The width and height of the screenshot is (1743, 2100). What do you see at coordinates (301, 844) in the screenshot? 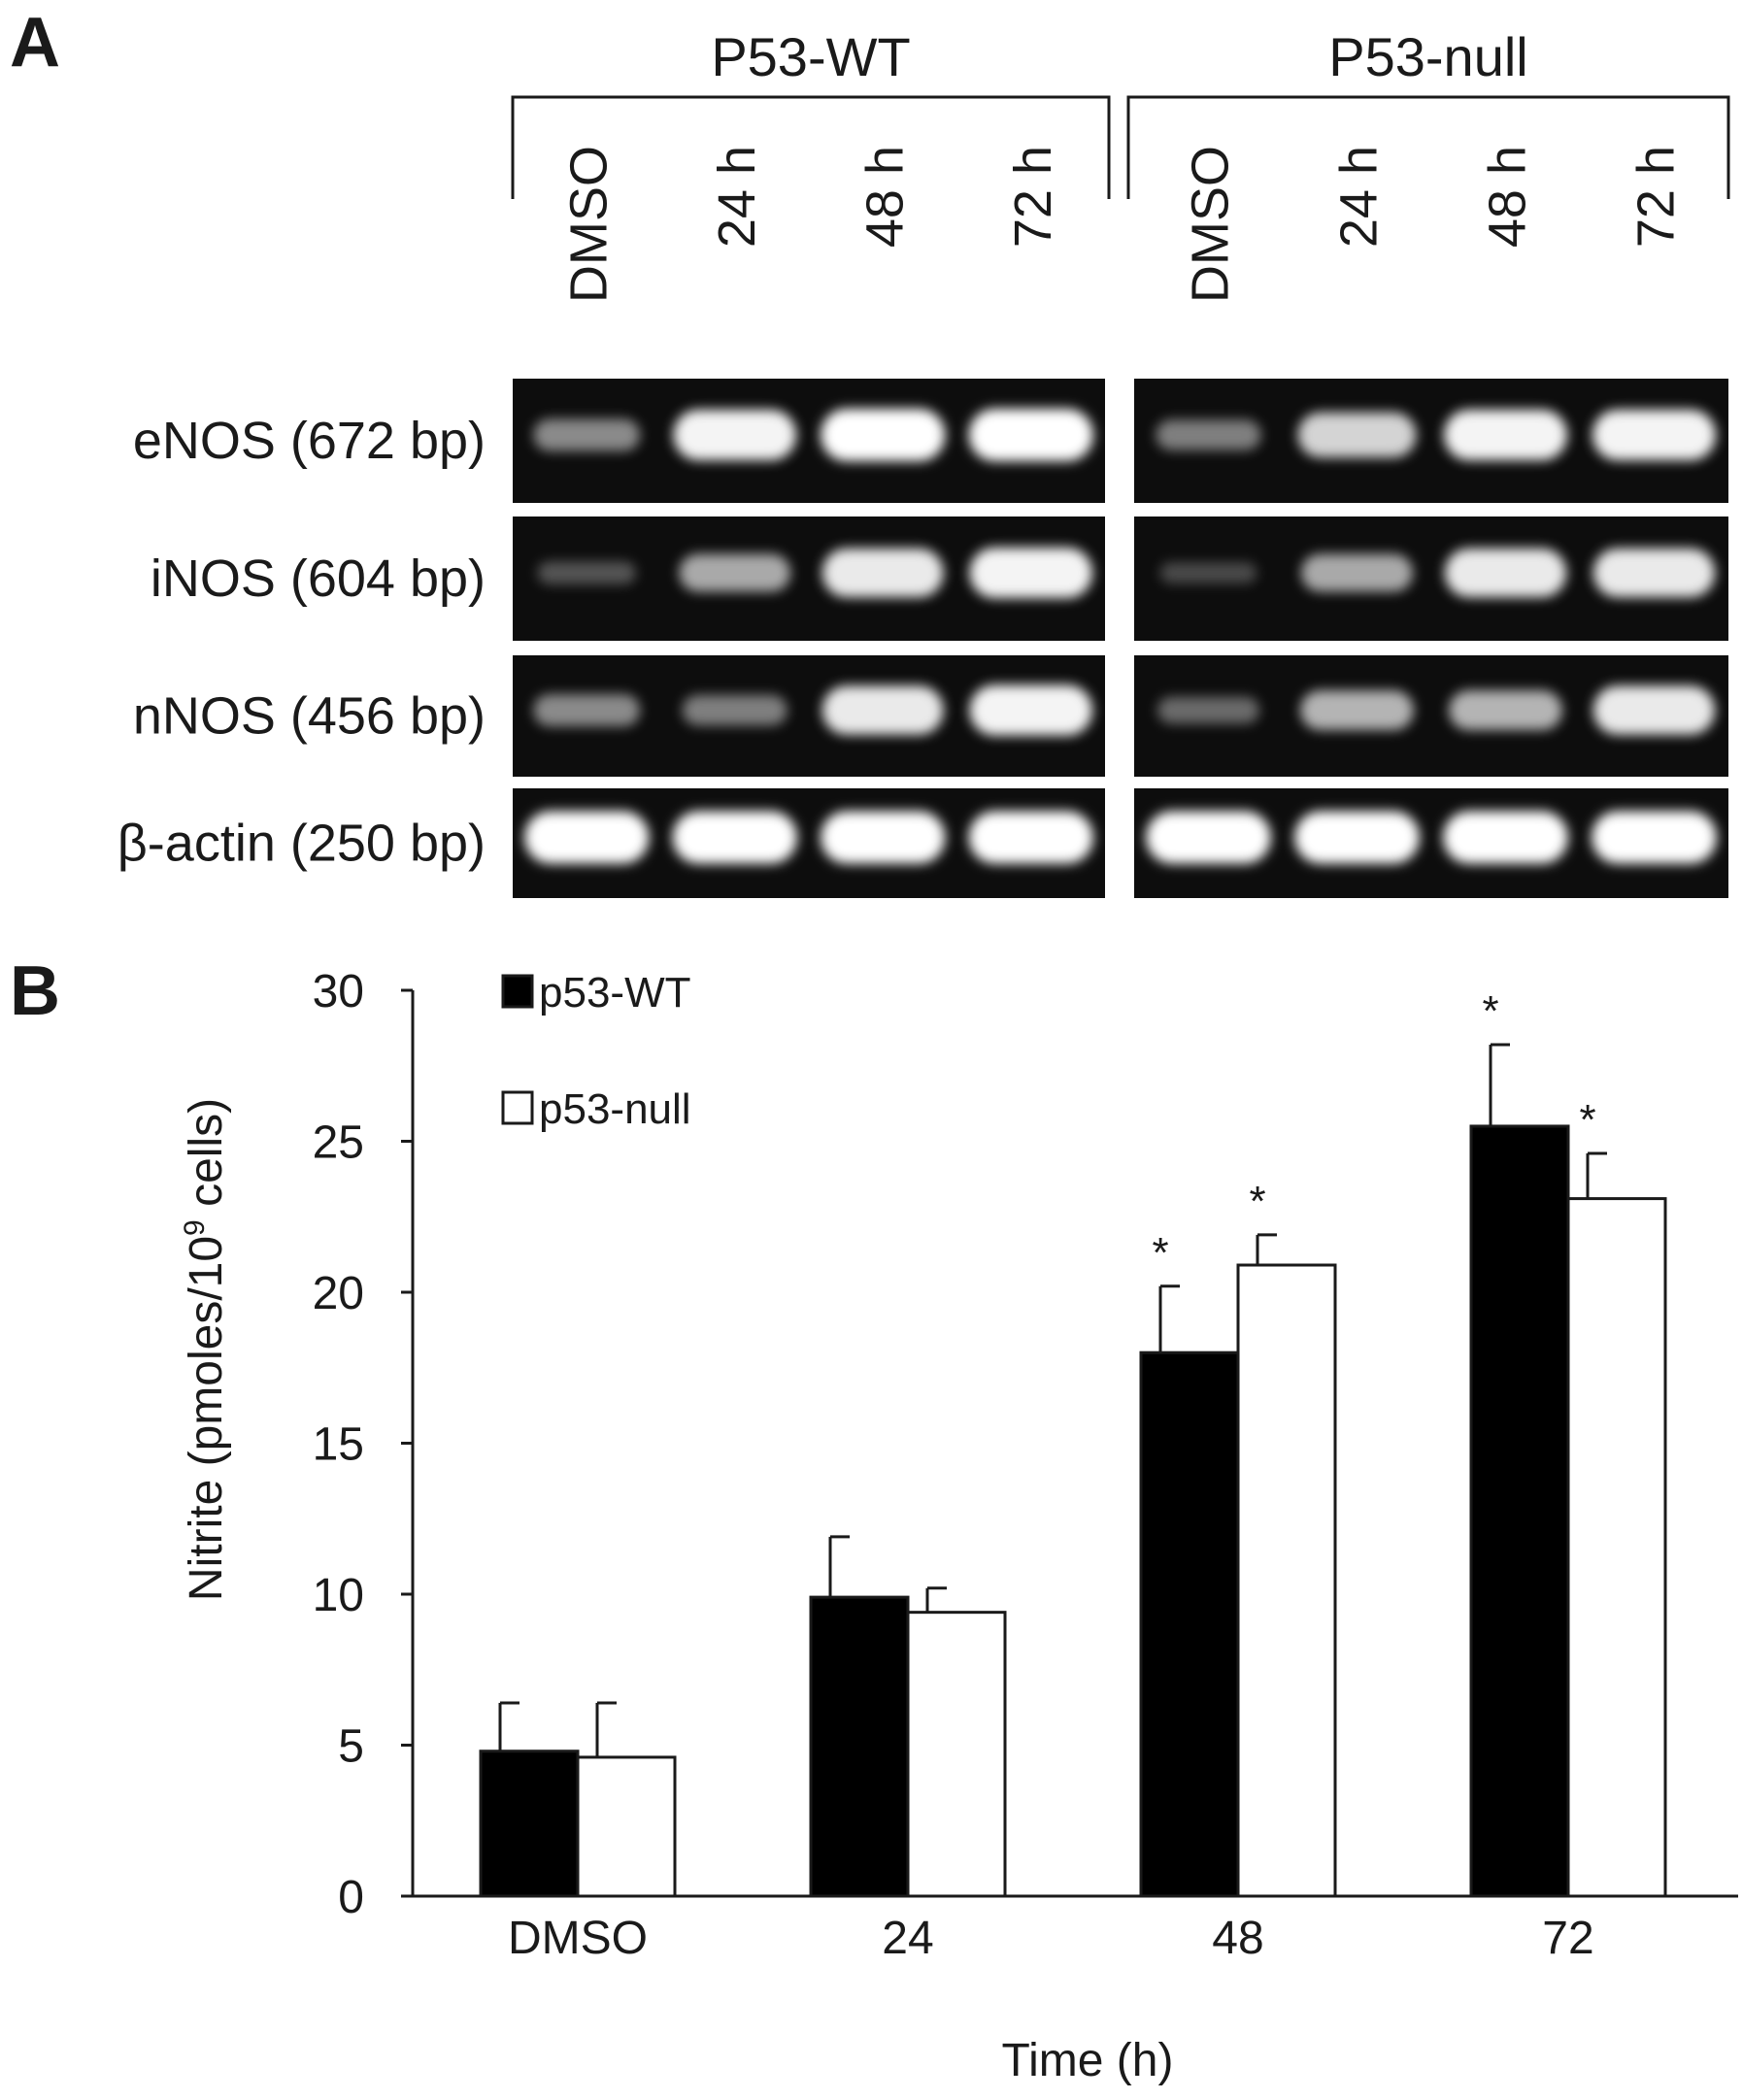
I see `gene-label: β-actin (250 bp)` at bounding box center [301, 844].